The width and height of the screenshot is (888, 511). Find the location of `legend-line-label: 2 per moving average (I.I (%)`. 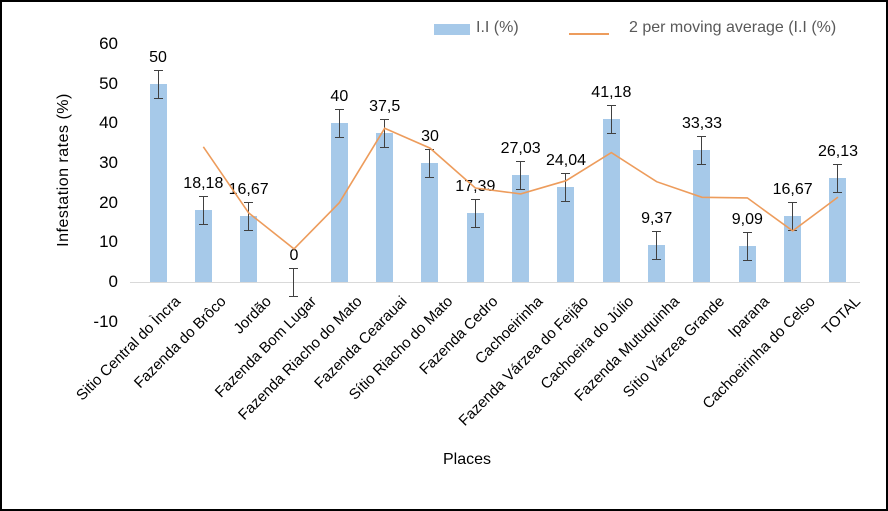

legend-line-label: 2 per moving average (I.I (%) is located at coordinates (733, 27).